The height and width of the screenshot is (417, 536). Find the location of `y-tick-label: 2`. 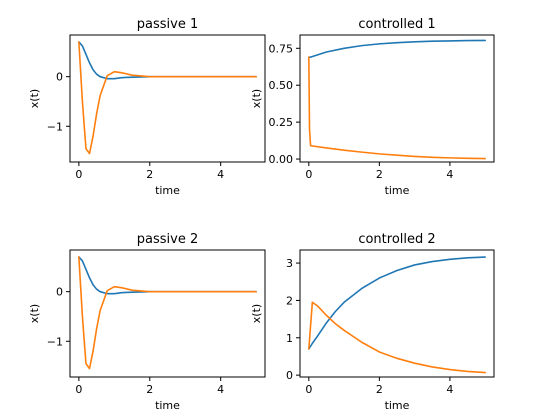

y-tick-label: 2 is located at coordinates (289, 300).